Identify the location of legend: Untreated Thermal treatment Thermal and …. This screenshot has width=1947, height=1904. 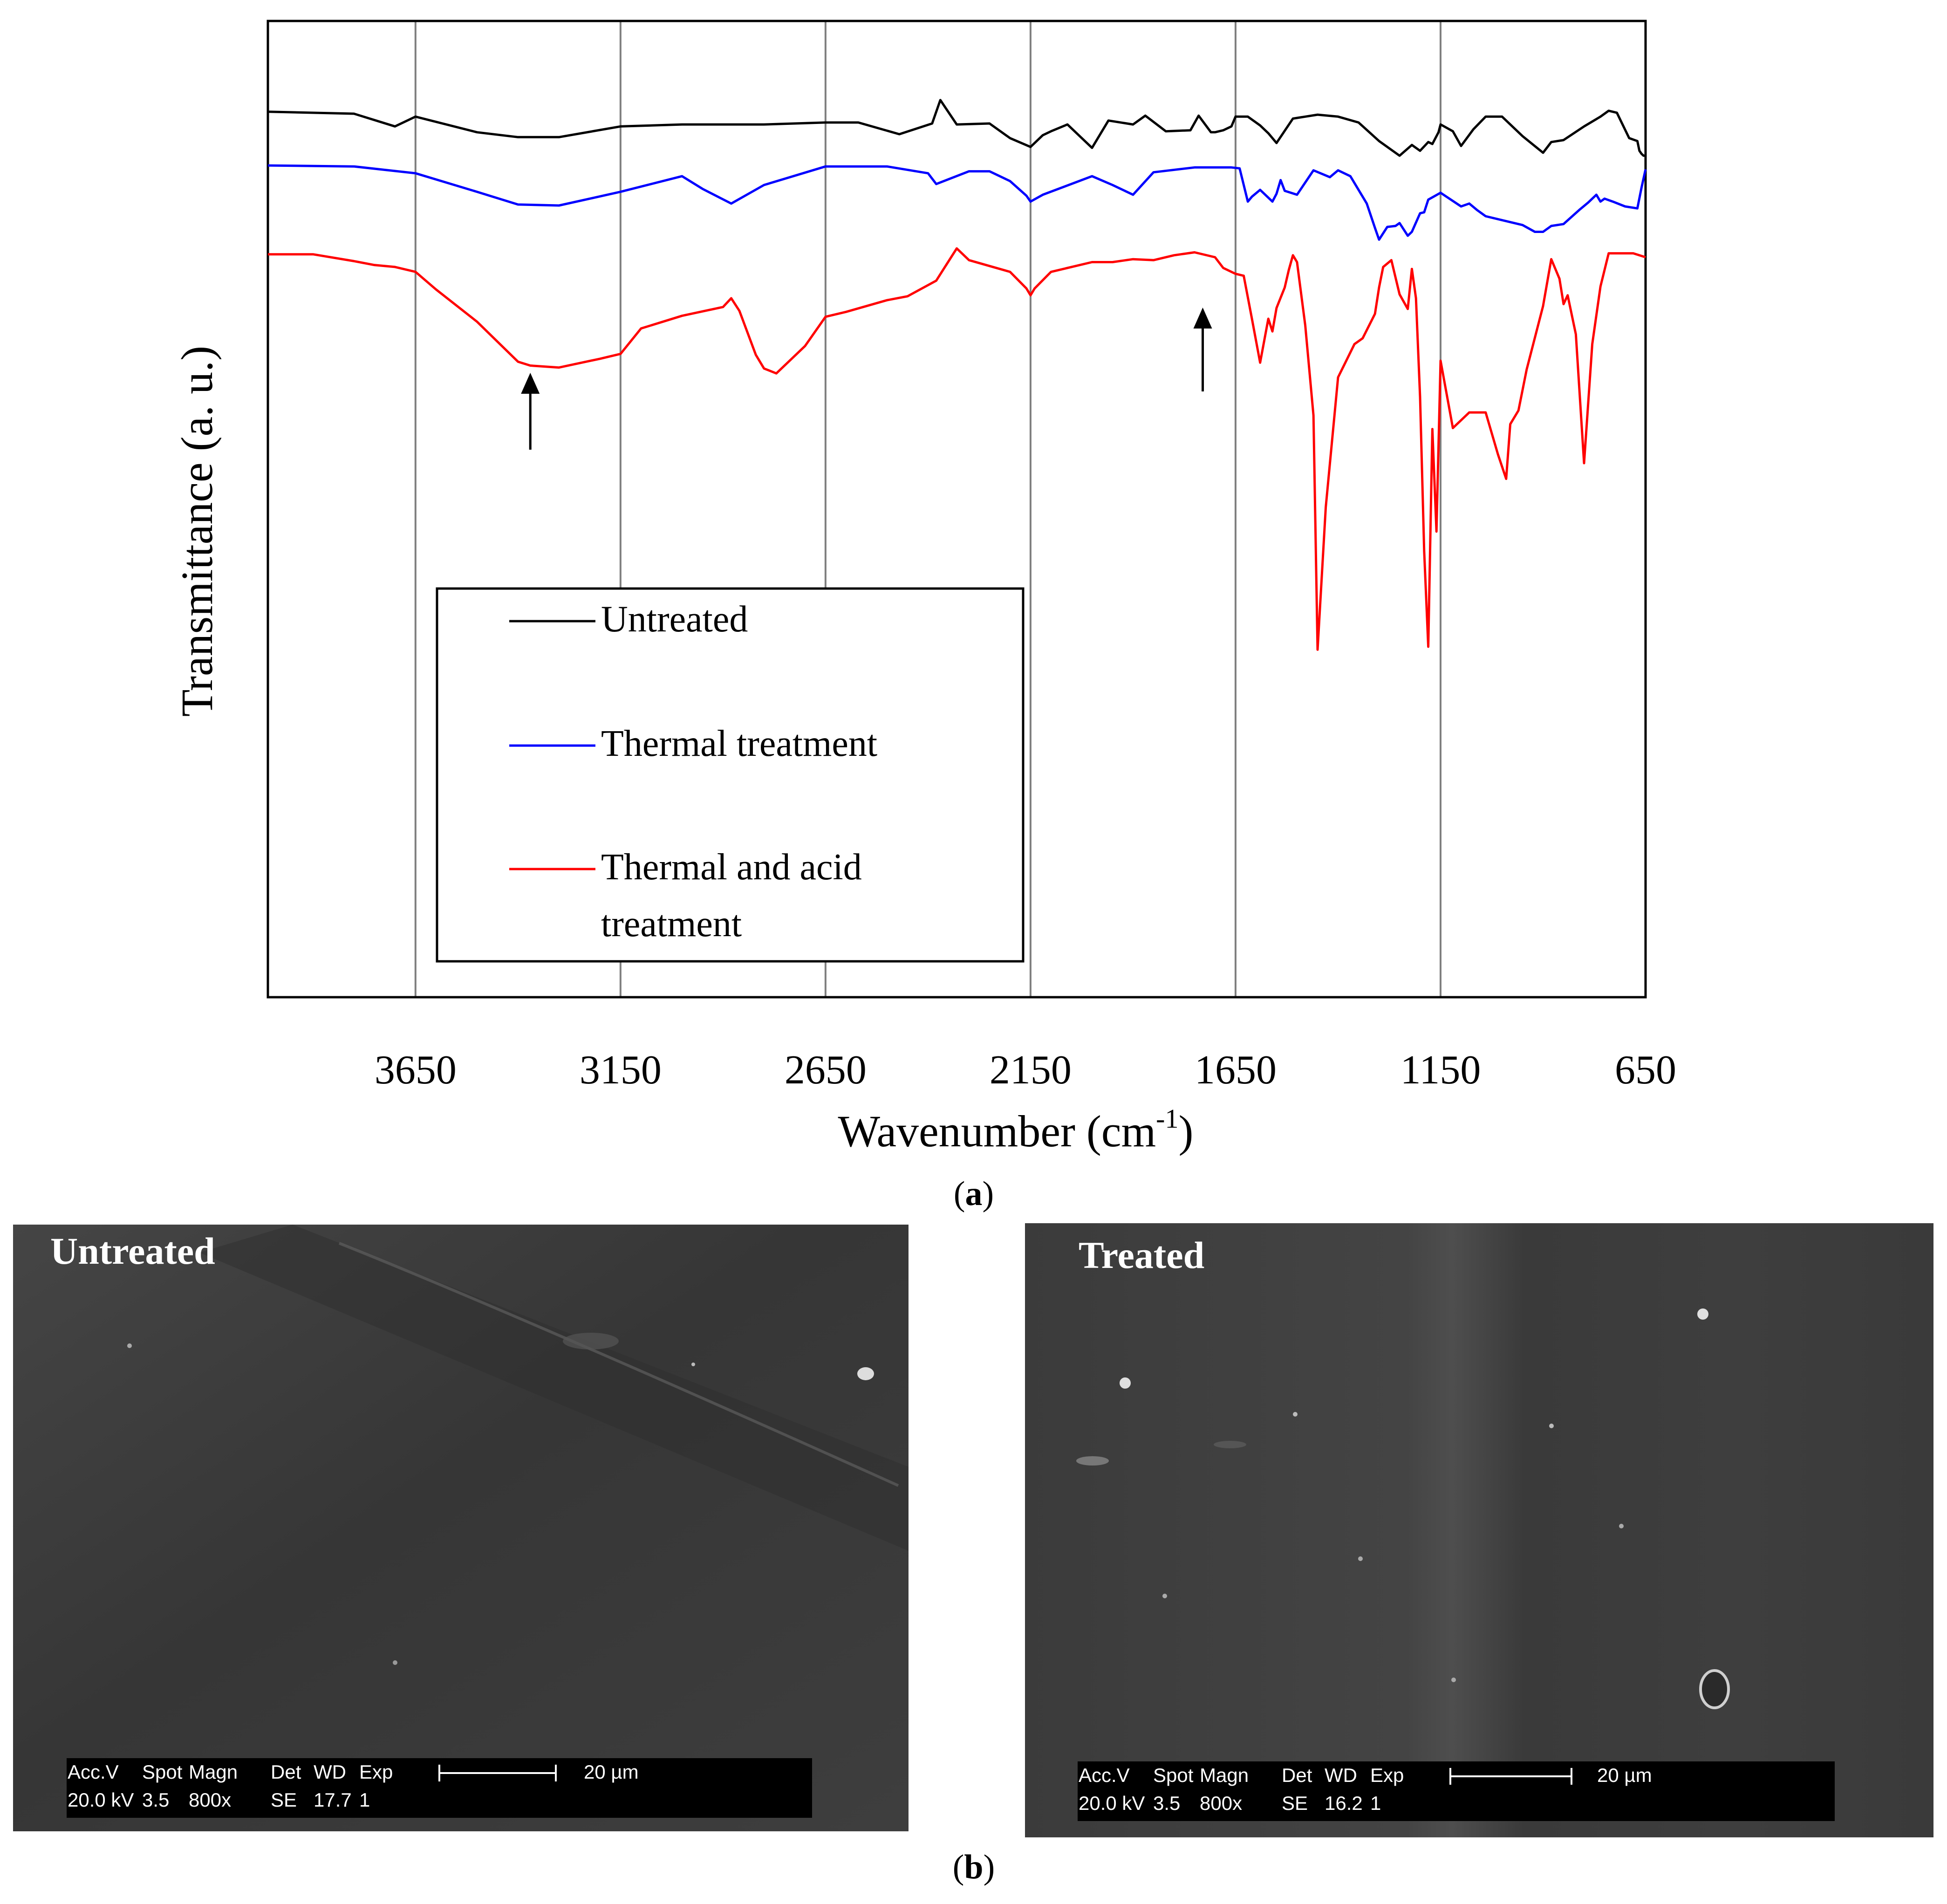
(730, 775).